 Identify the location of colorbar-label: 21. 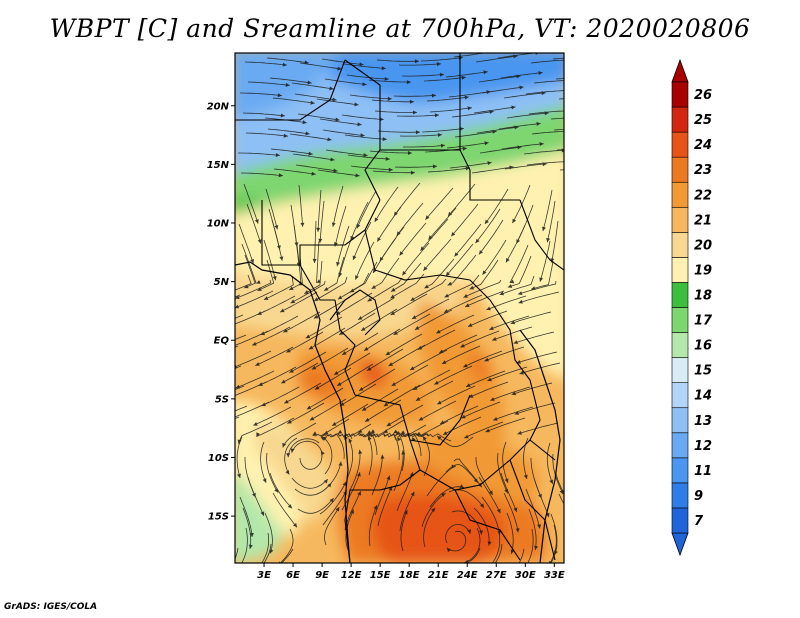
(703, 220).